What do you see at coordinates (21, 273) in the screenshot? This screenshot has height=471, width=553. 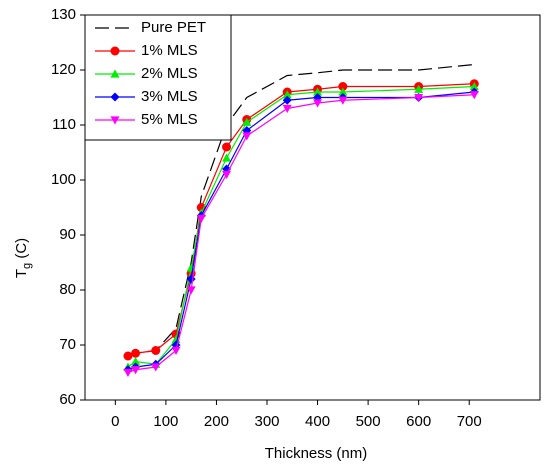 I see `y-axis-label-main: T` at bounding box center [21, 273].